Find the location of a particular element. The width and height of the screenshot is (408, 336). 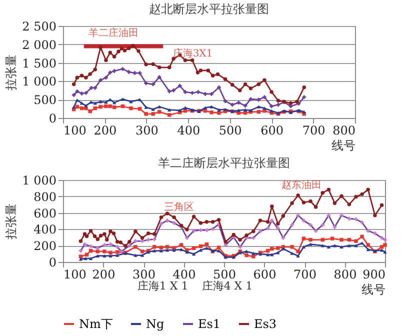

y-tick-label: 2 000 is located at coordinates (39, 45).